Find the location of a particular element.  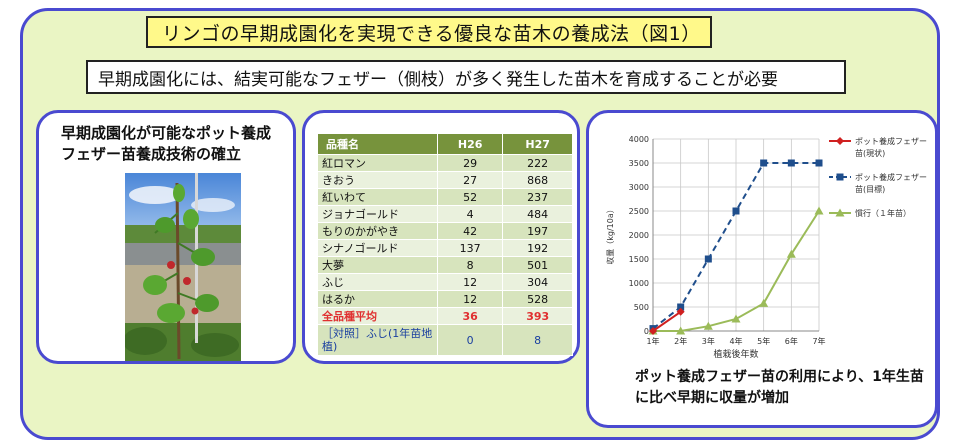

table-header-row: 品種名 H26 H27 is located at coordinates (445, 144).